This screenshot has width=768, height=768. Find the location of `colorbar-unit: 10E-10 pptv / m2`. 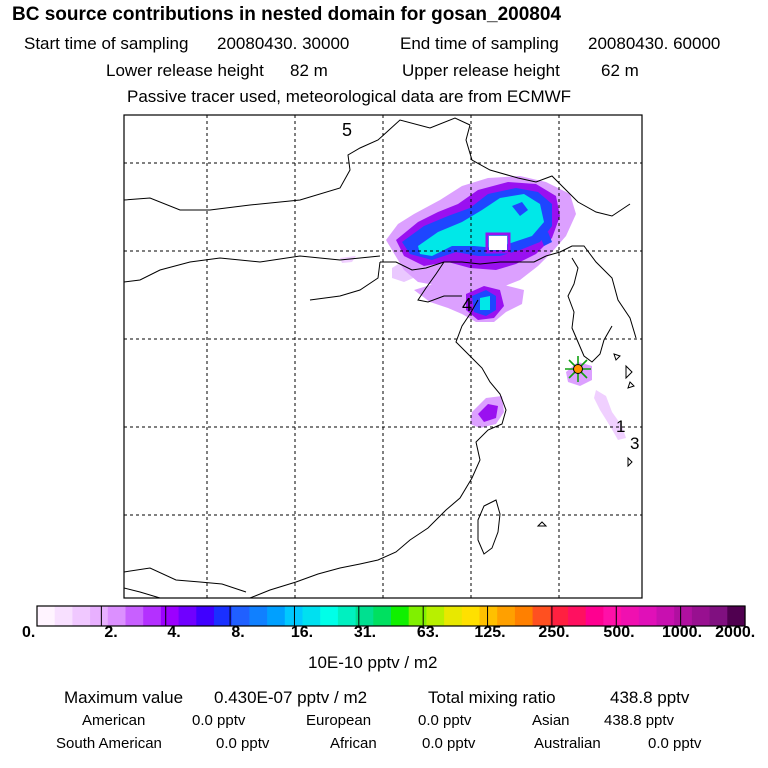

colorbar-unit: 10E-10 pptv / m2 is located at coordinates (373, 662).